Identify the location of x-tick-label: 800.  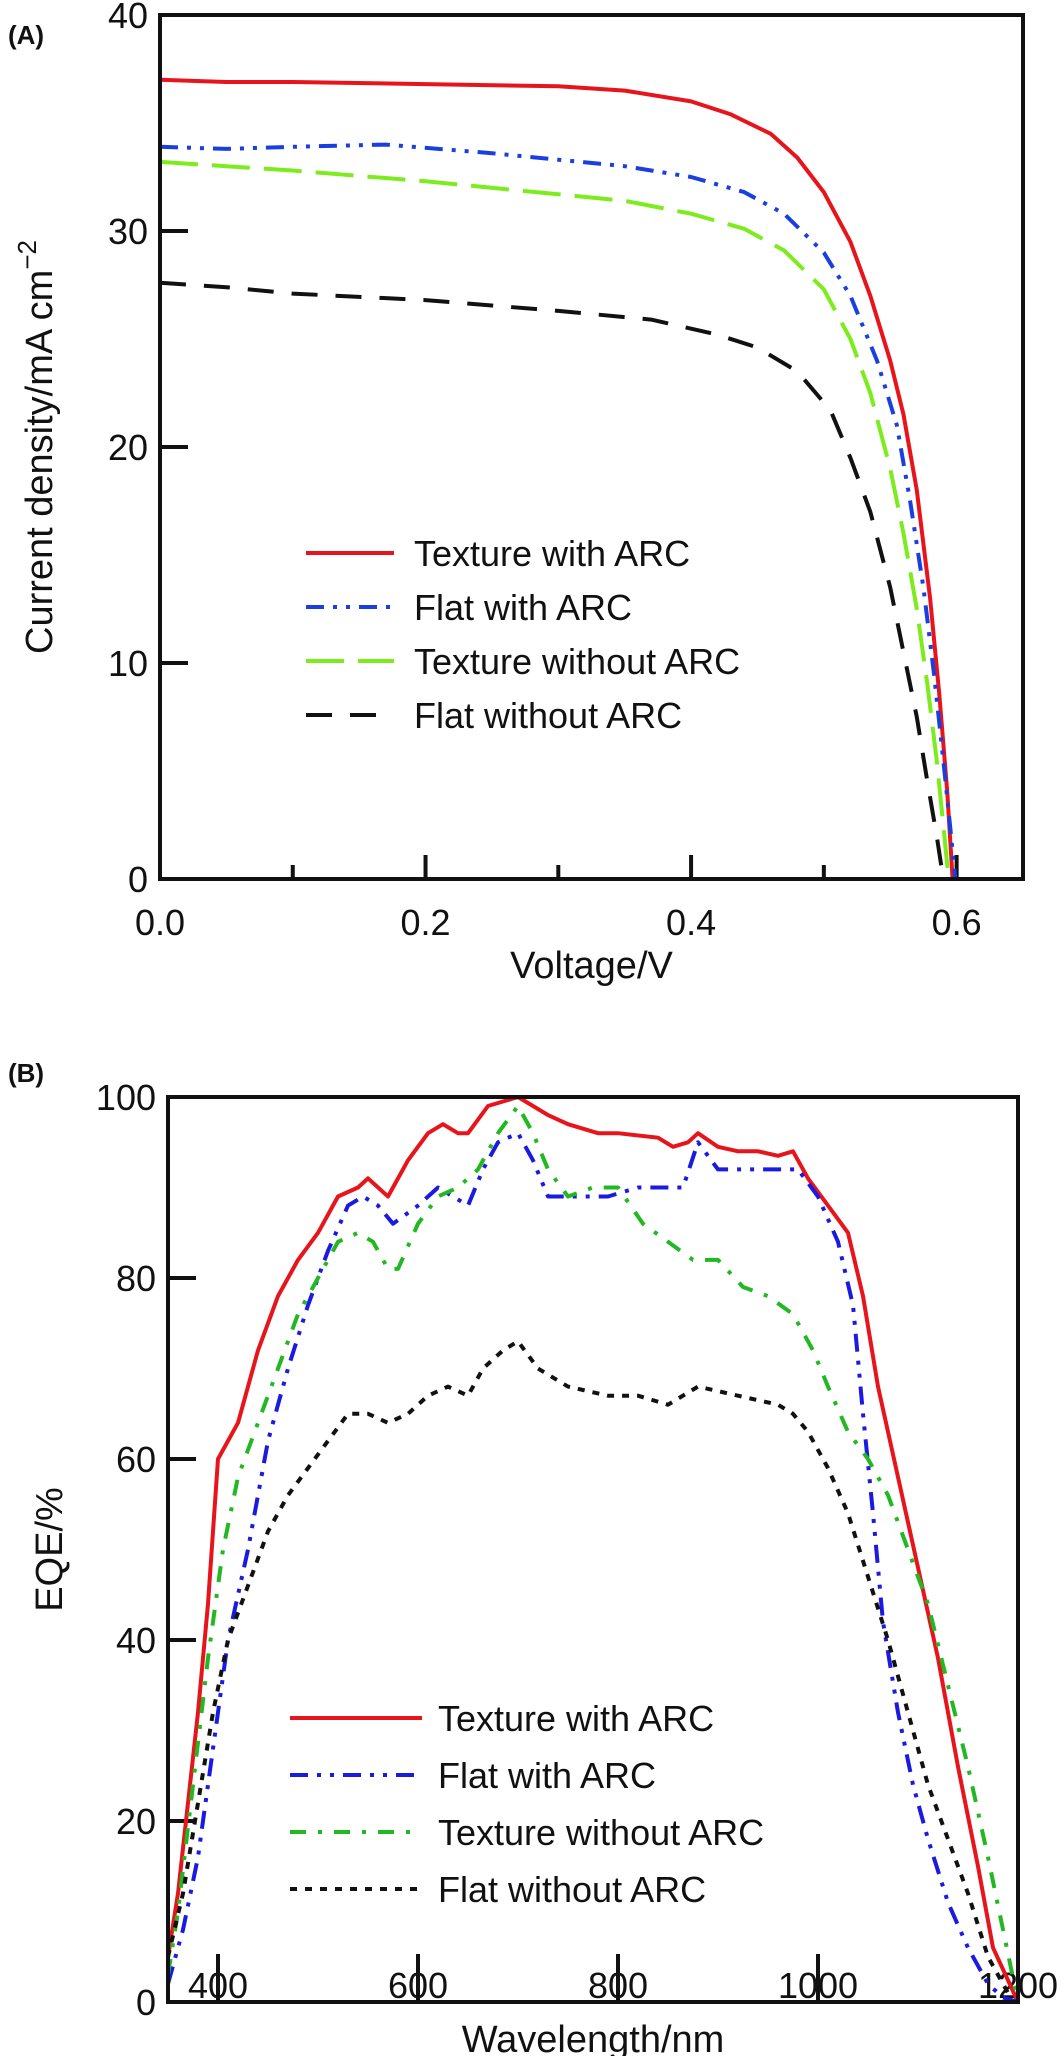
(618, 1985).